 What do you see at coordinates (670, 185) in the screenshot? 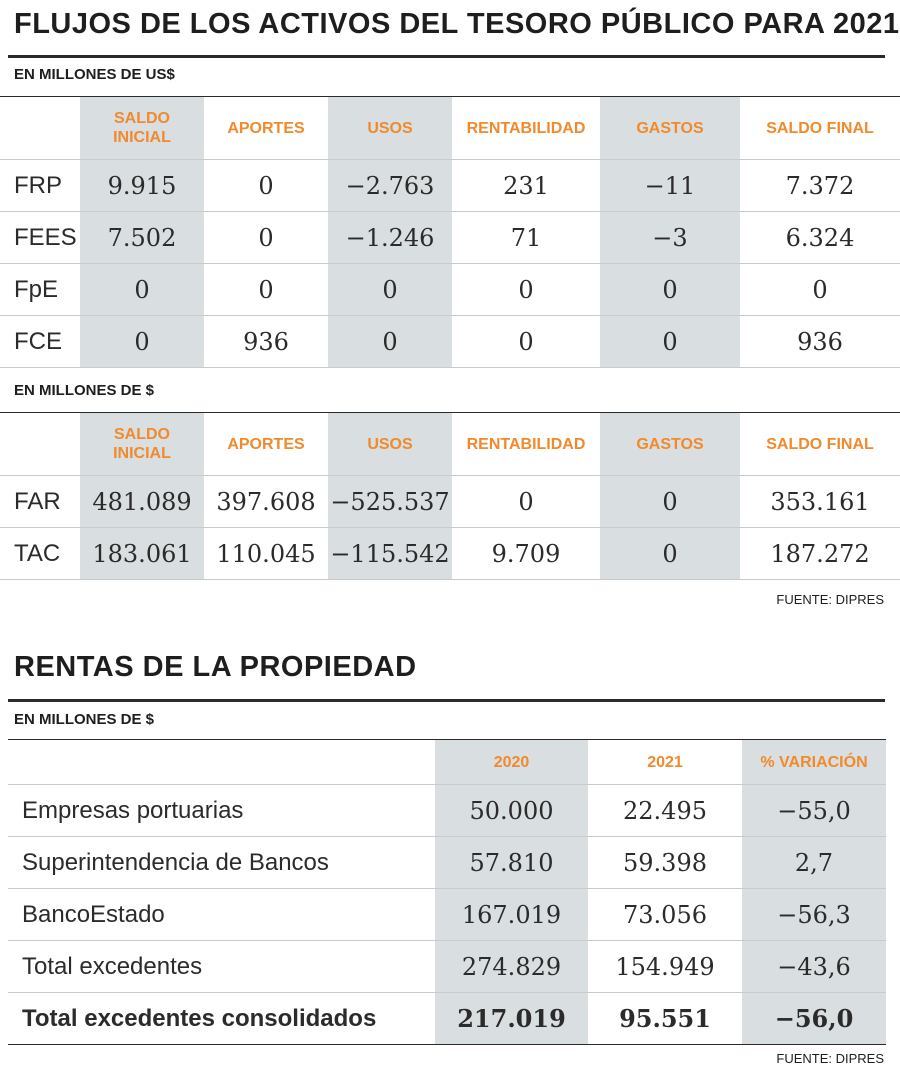
I see `cell-value: −11` at bounding box center [670, 185].